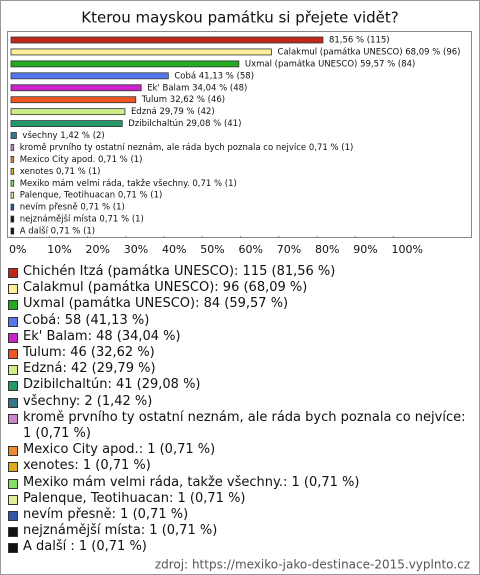  I want to click on x-tick-label: 80%, so click(327, 249).